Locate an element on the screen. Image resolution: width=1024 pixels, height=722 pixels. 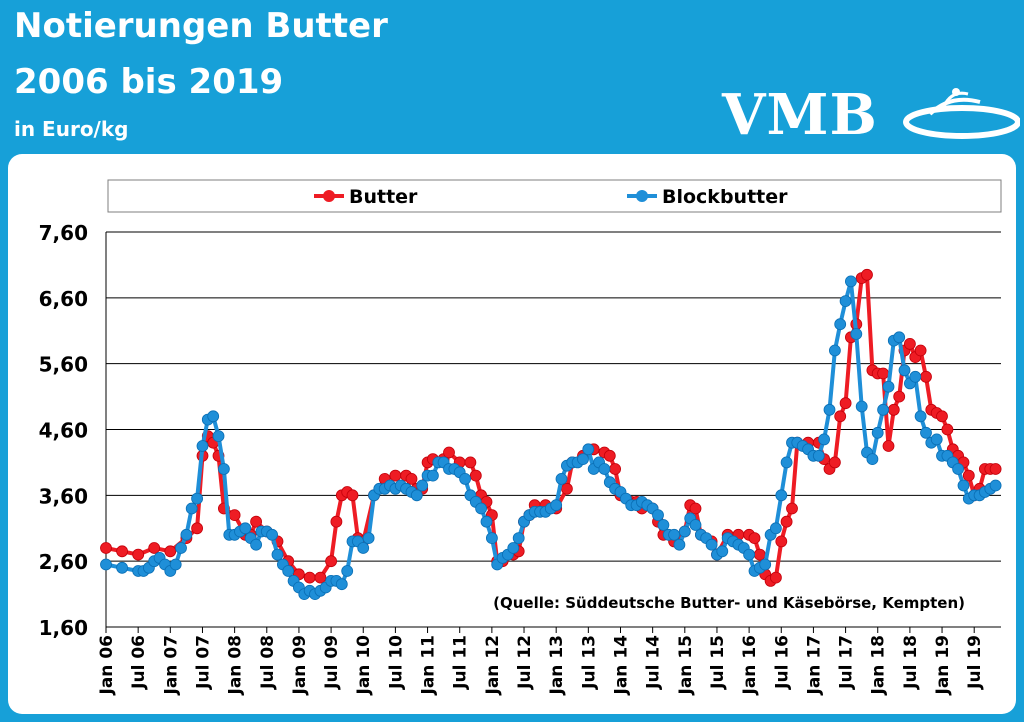
x-tick-label: Jan 12 is located at coordinates (493, 665).